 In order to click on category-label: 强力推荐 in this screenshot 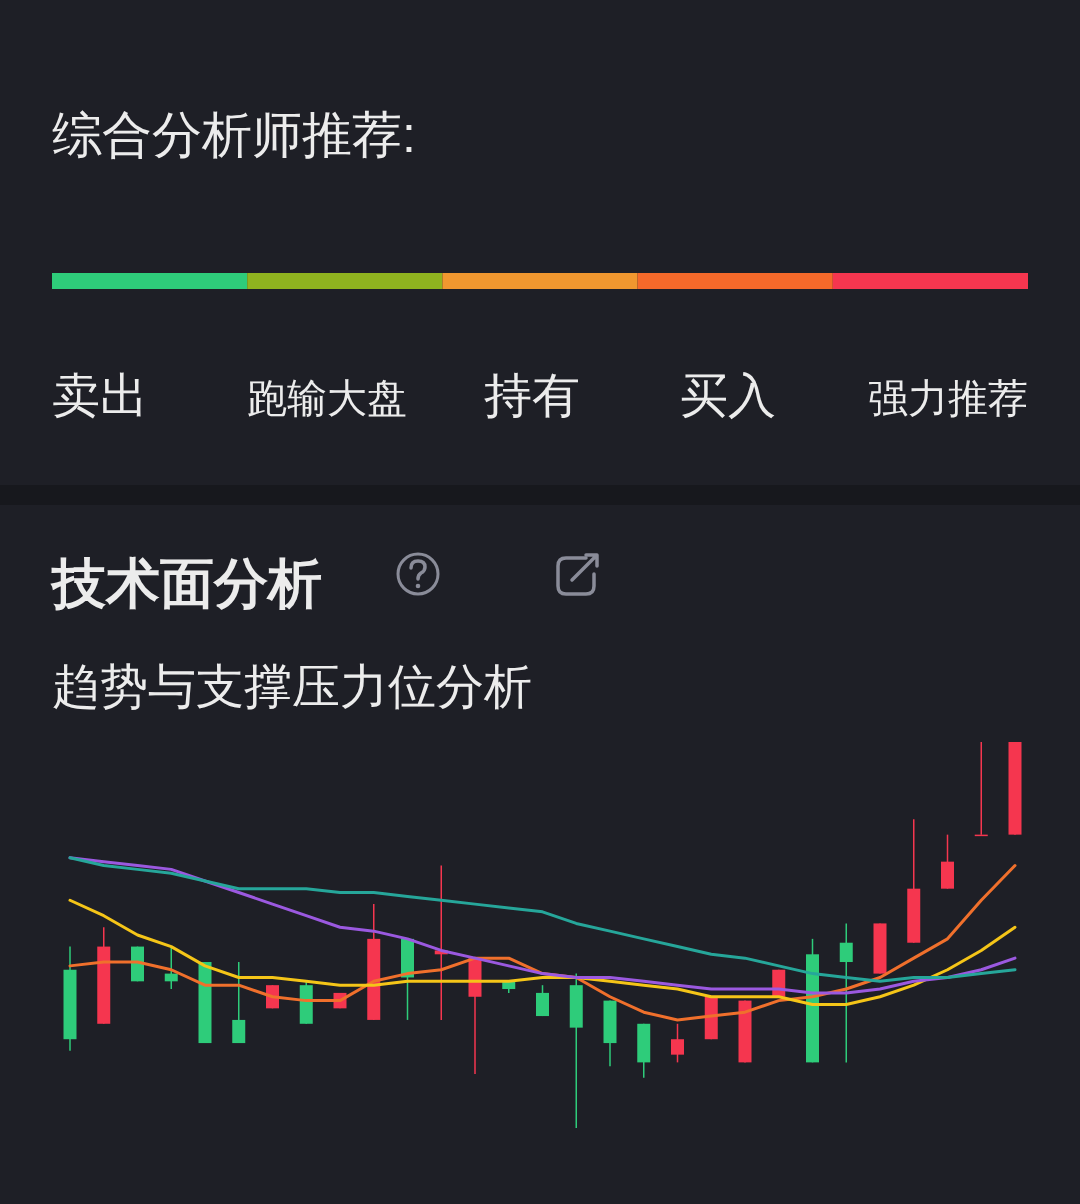, I will do `click(948, 398)`.